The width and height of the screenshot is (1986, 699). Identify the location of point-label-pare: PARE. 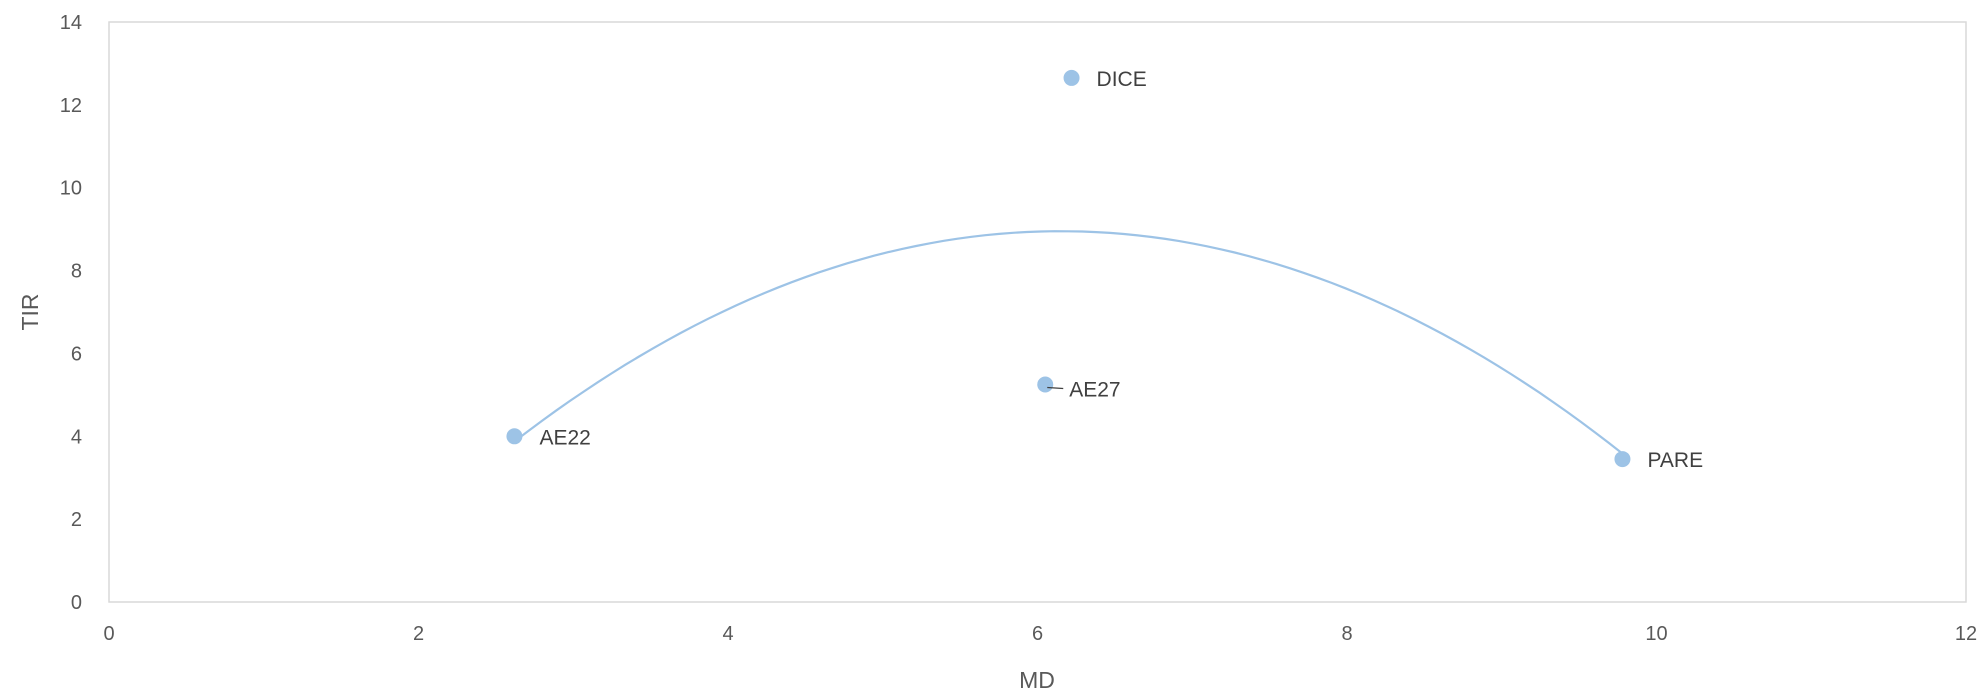
(1675, 460).